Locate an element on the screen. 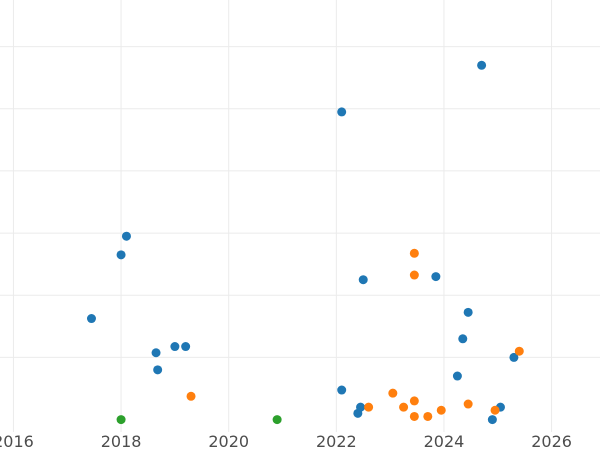 The height and width of the screenshot is (450, 600). x-tick-label: 2024 is located at coordinates (444, 441).